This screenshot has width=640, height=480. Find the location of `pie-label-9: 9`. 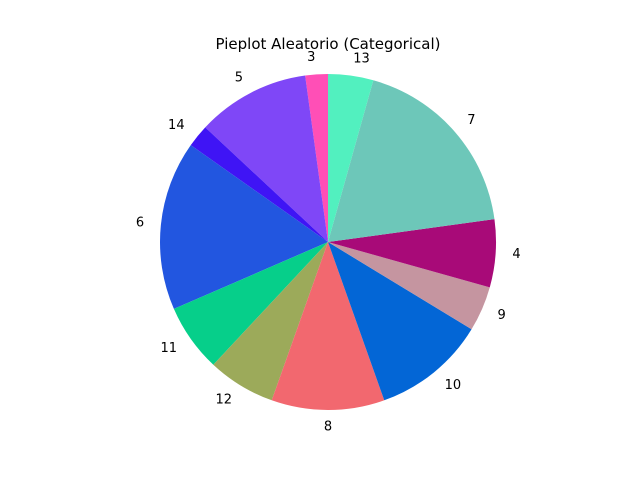

pie-label-9: 9 is located at coordinates (502, 315).